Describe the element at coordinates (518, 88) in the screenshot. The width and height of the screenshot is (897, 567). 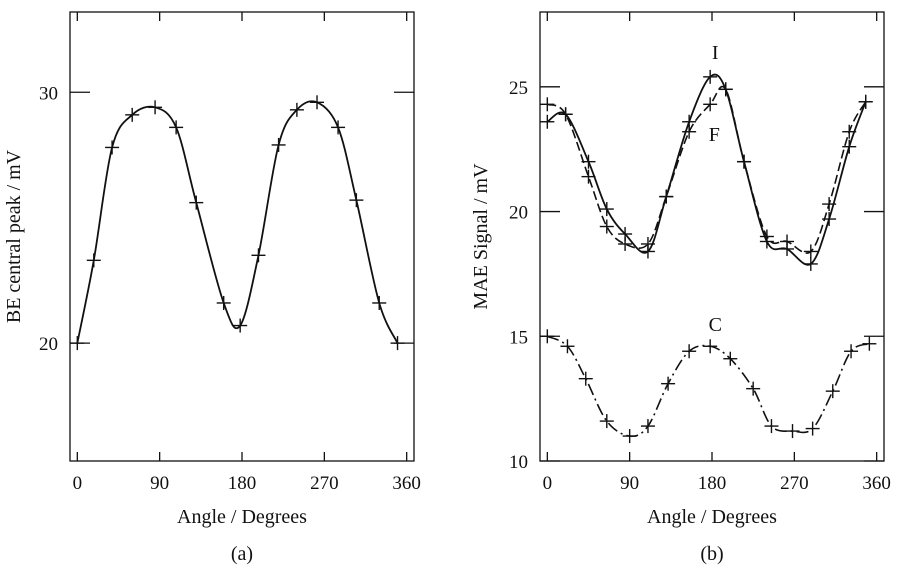
I see `y-tick-label: 25` at that location.